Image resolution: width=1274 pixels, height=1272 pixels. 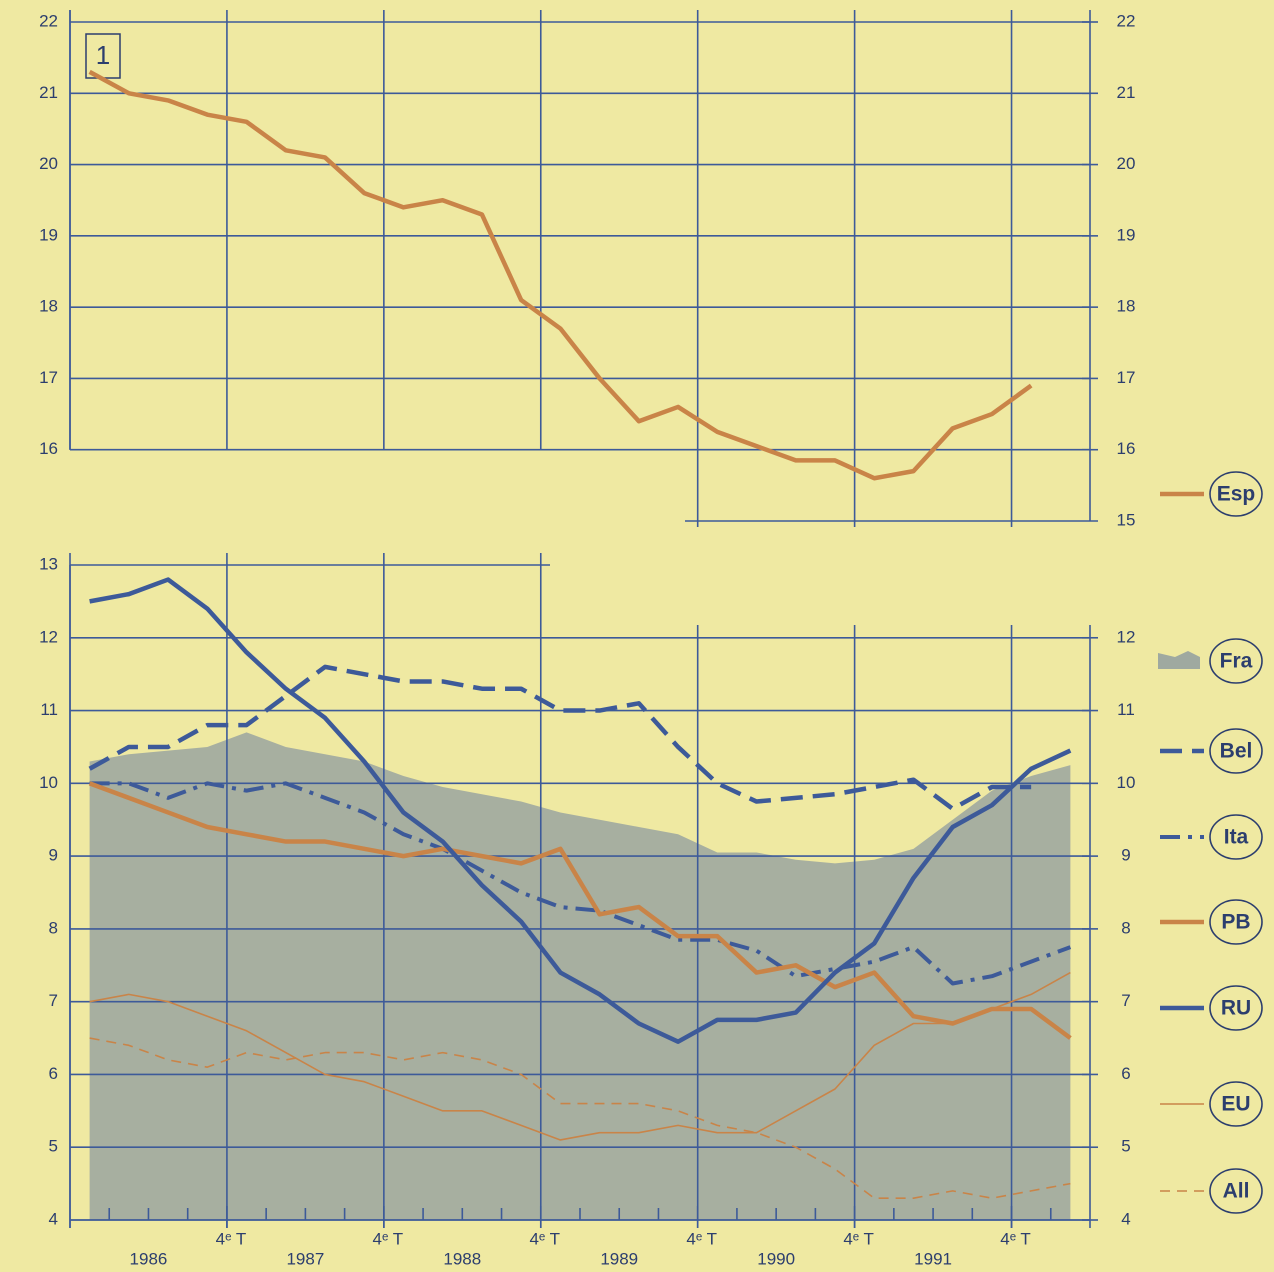 What do you see at coordinates (48, 20) in the screenshot?
I see `y-tick-label: 22` at bounding box center [48, 20].